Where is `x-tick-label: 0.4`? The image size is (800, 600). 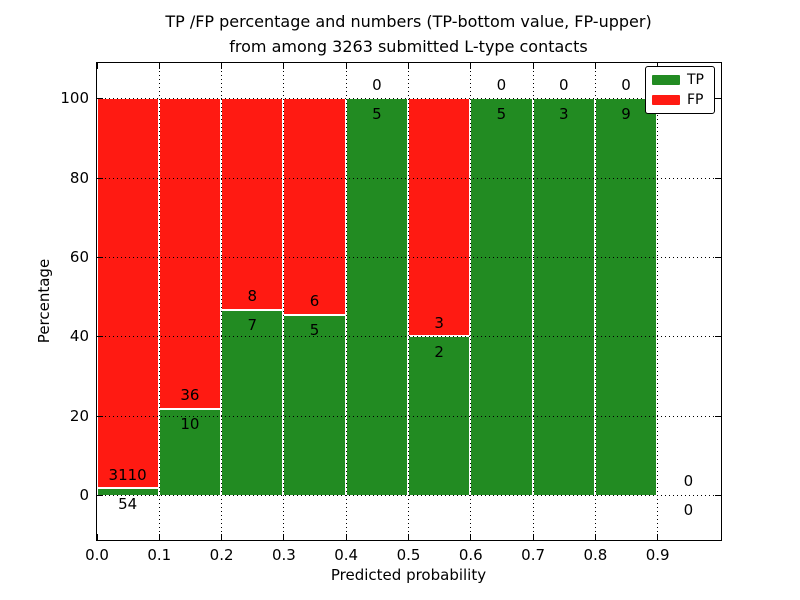
x-tick-label: 0.4 is located at coordinates (346, 555).